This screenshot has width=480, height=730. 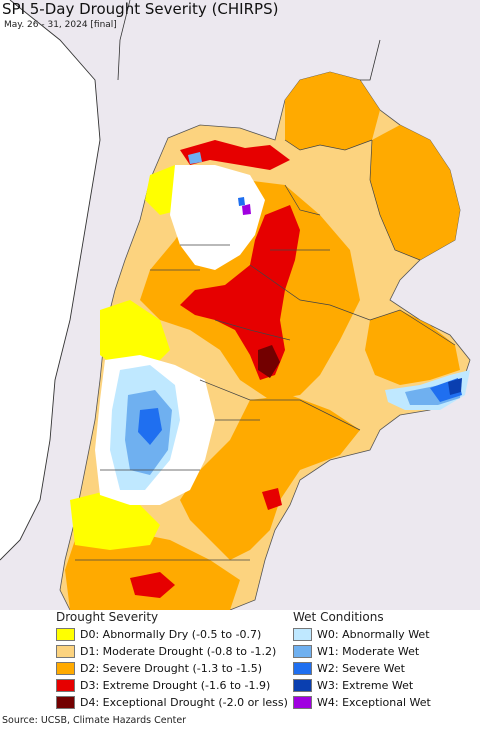 I want to click on legend-label-d4: D4: Exceptional Drought (-2.0 or less), so click(x=184, y=702).